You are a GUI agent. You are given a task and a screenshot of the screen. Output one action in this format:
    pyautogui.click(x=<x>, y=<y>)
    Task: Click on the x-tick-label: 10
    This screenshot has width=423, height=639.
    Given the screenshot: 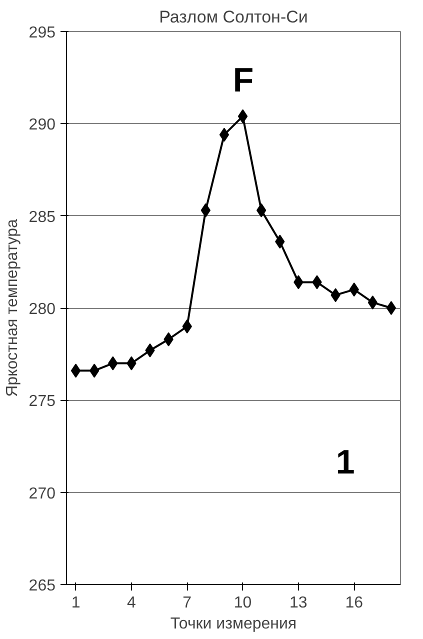 What is the action you would take?
    pyautogui.click(x=243, y=603)
    